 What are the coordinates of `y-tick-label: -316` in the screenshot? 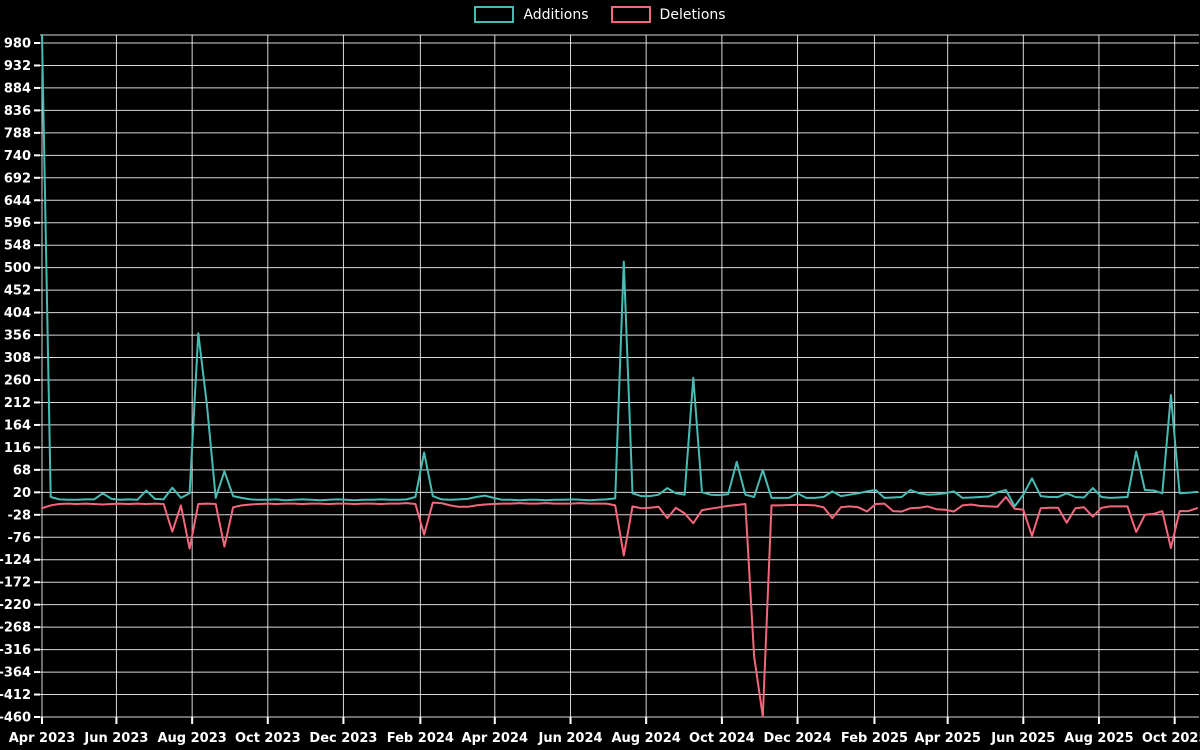 It's located at (15, 650).